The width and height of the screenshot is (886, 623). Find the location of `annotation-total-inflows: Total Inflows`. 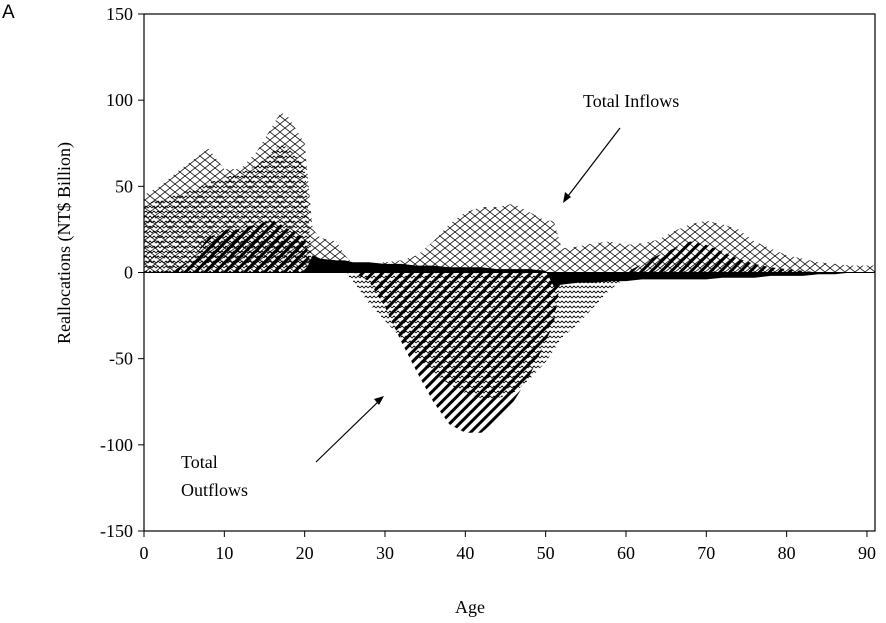

annotation-total-inflows: Total Inflows is located at coordinates (631, 101).